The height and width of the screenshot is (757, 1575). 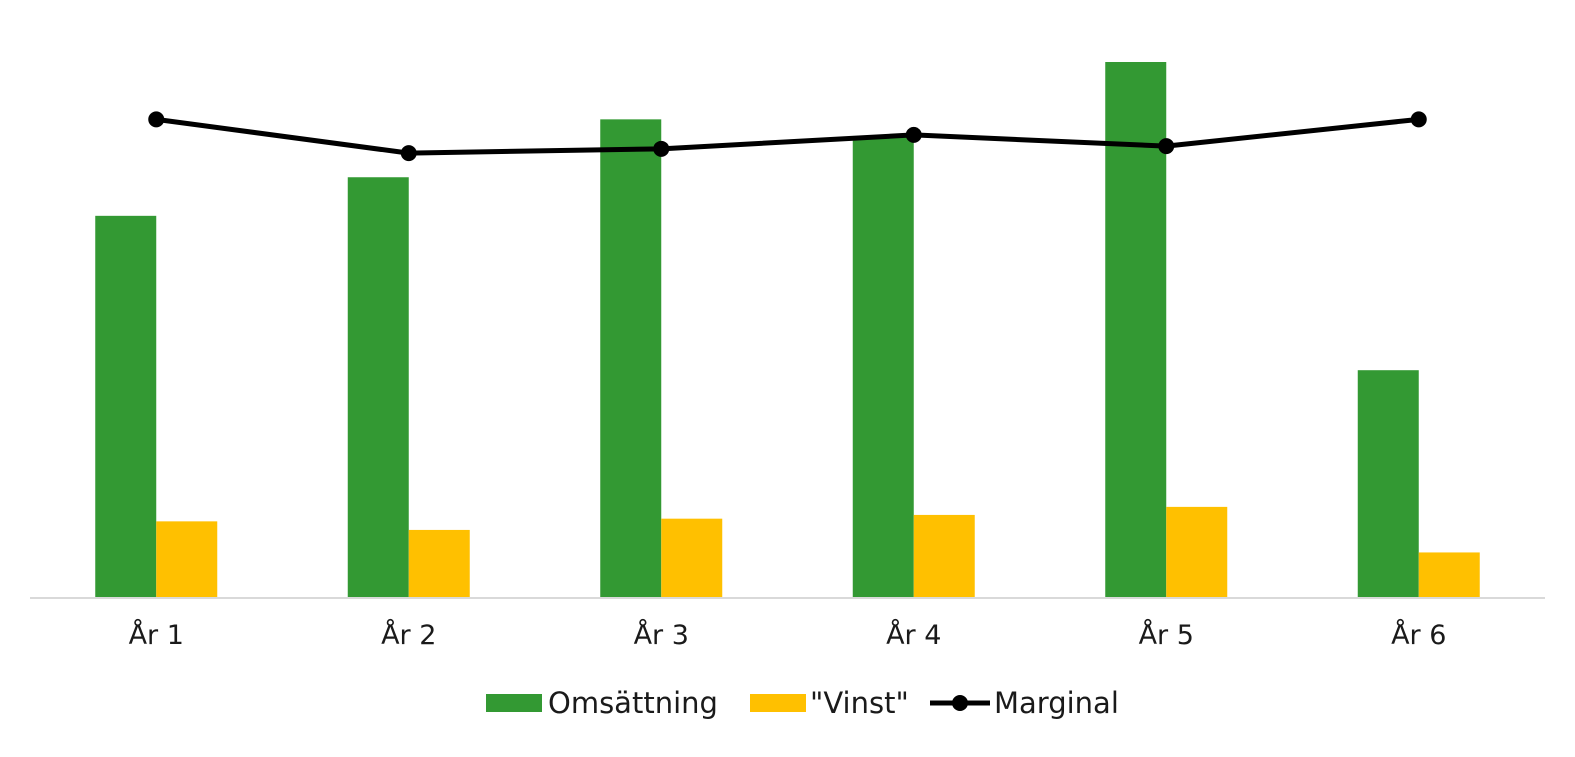 I want to click on legend-item-marginal: Marginal, so click(x=1024, y=703).